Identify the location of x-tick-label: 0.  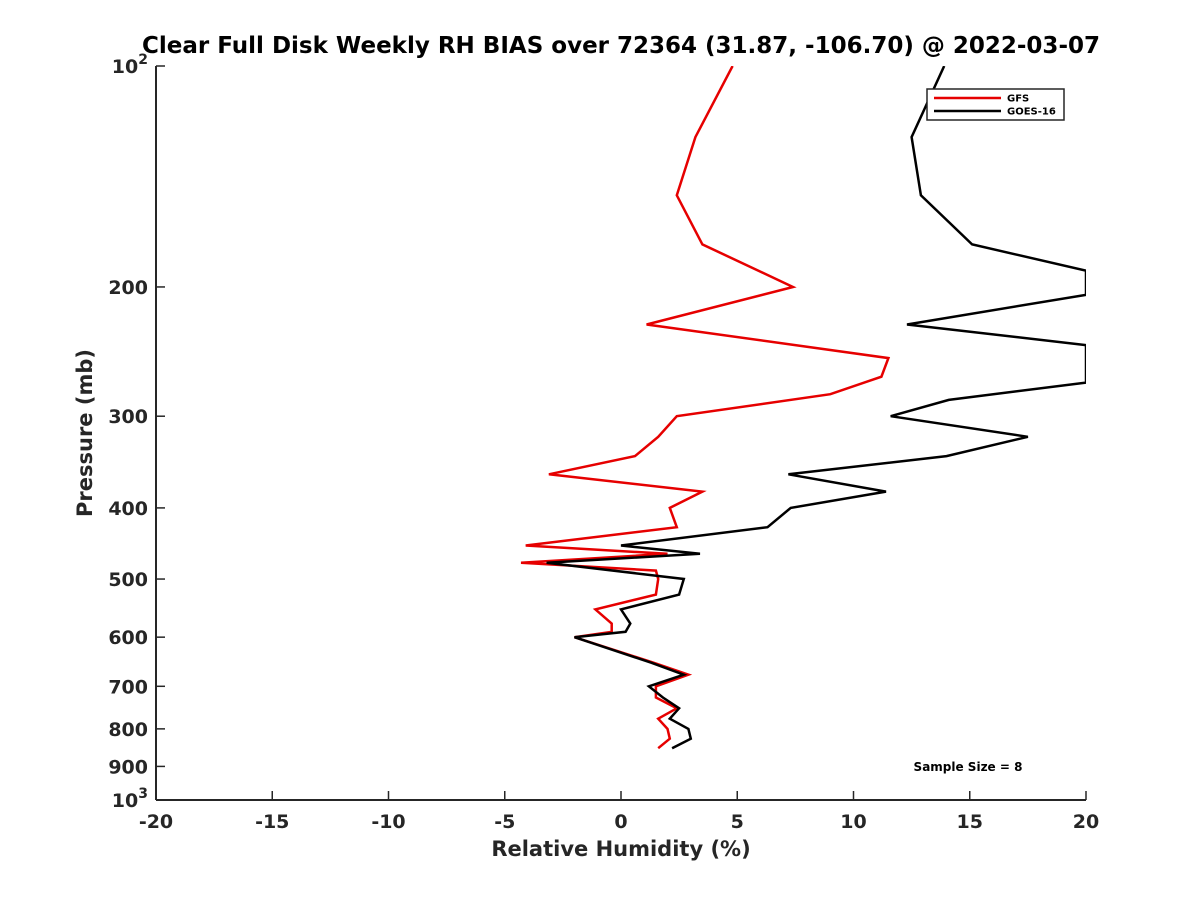
(620, 822).